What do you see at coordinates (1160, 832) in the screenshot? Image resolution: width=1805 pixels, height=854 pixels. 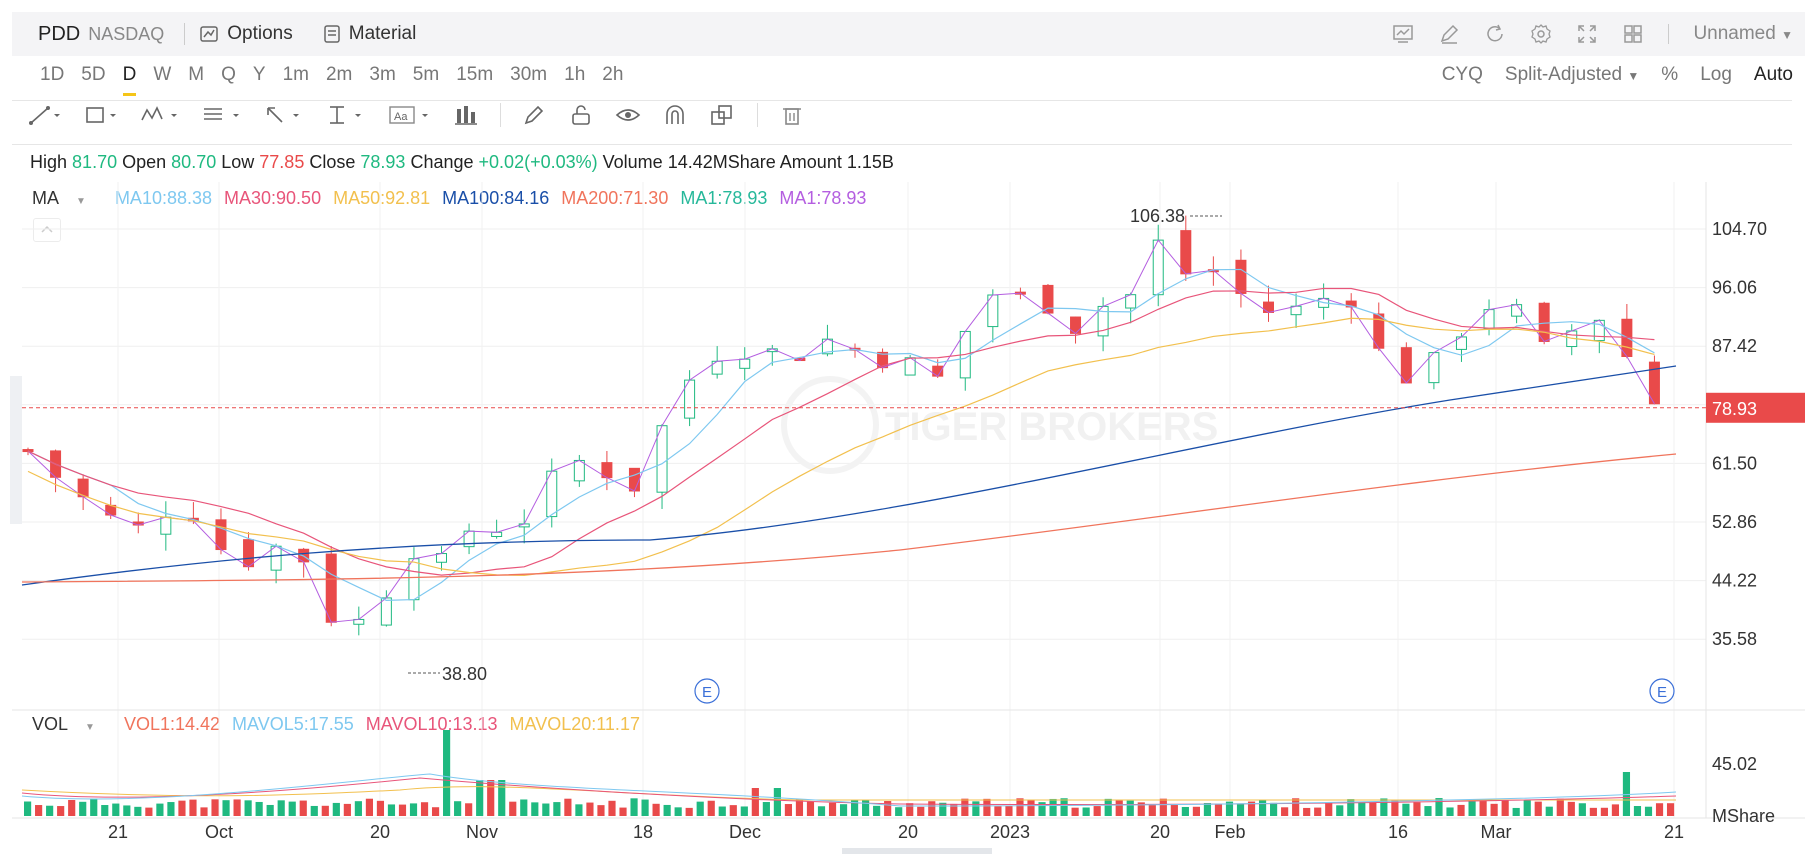 I see `time-axis-label: 20` at bounding box center [1160, 832].